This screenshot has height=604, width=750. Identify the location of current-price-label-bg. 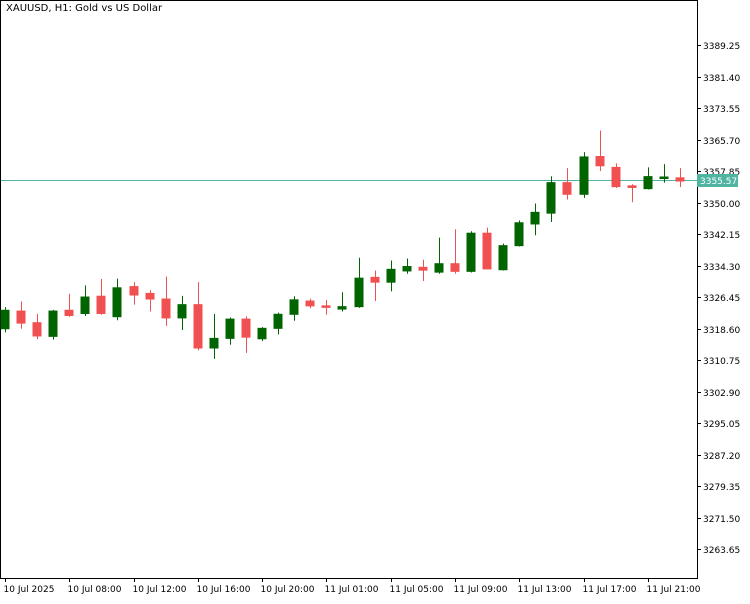
(717, 180).